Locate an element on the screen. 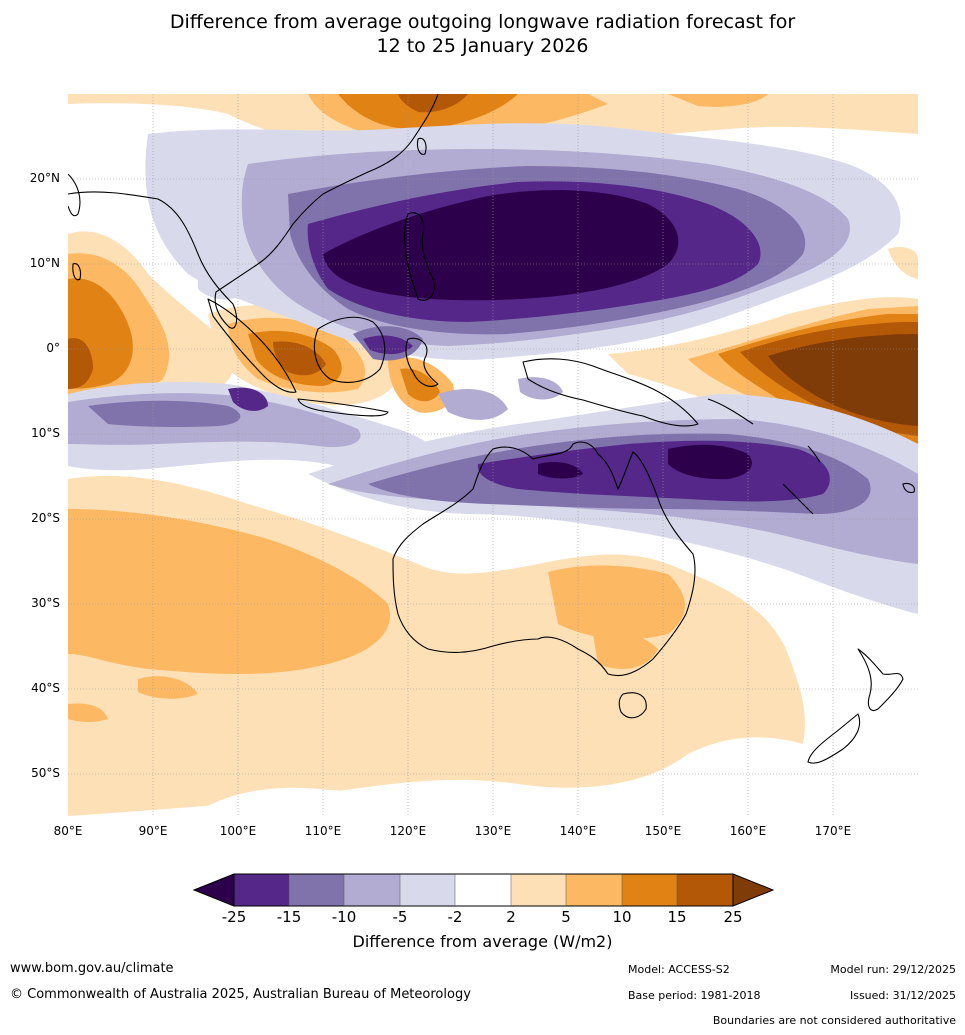 The height and width of the screenshot is (1035, 965). sumatra-coastline is located at coordinates (252, 345).